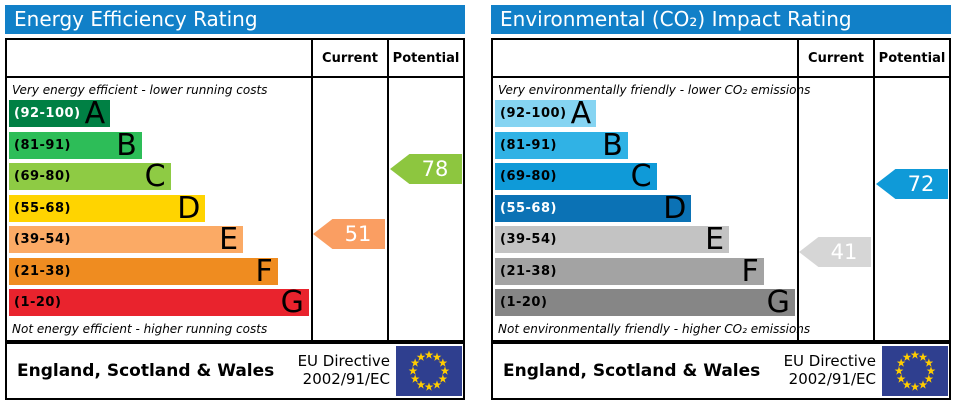 The width and height of the screenshot is (957, 404). I want to click on panel-title: Environmental (CO₂) Impact Rating, so click(721, 19).